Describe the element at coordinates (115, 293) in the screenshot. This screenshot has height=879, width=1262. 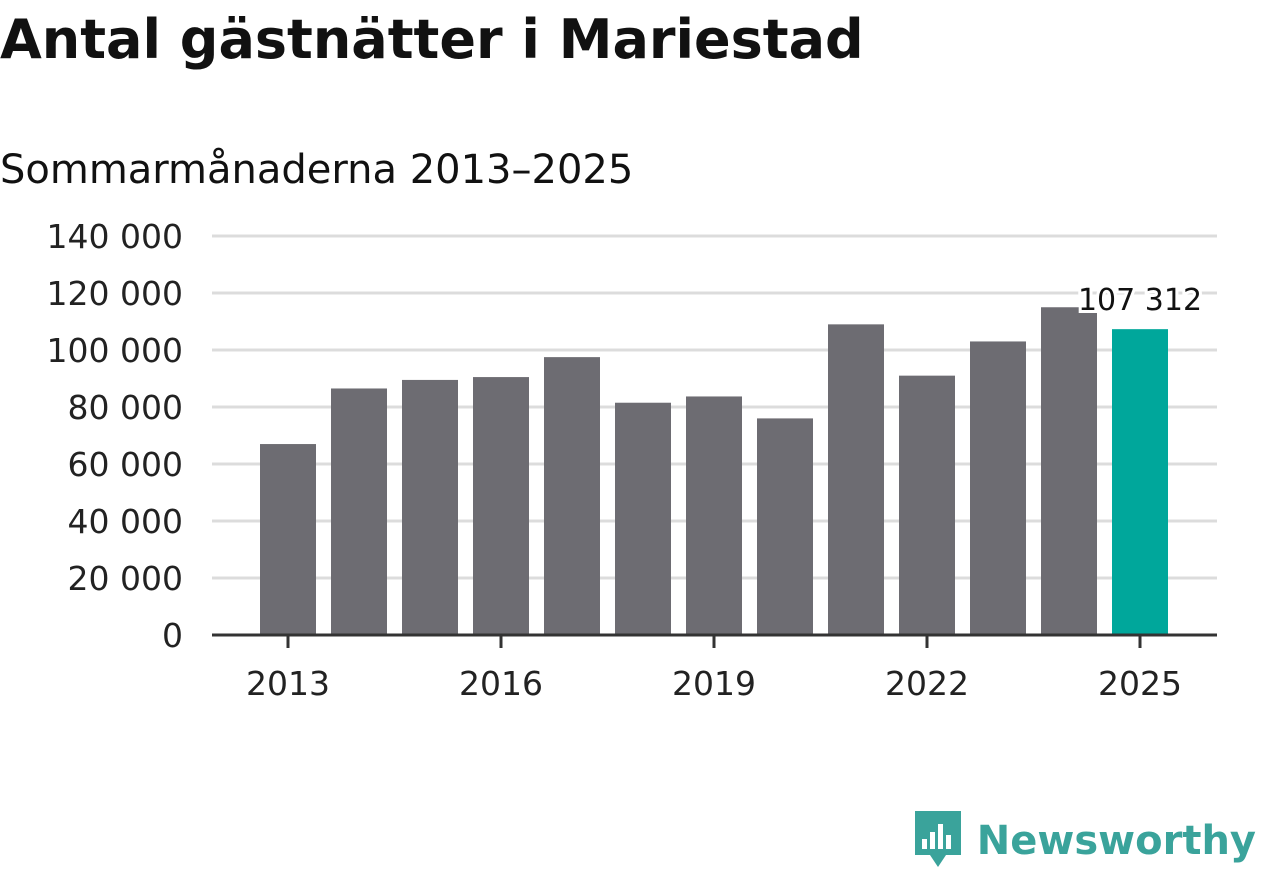
I see `y-tick-label: 120 000` at that location.